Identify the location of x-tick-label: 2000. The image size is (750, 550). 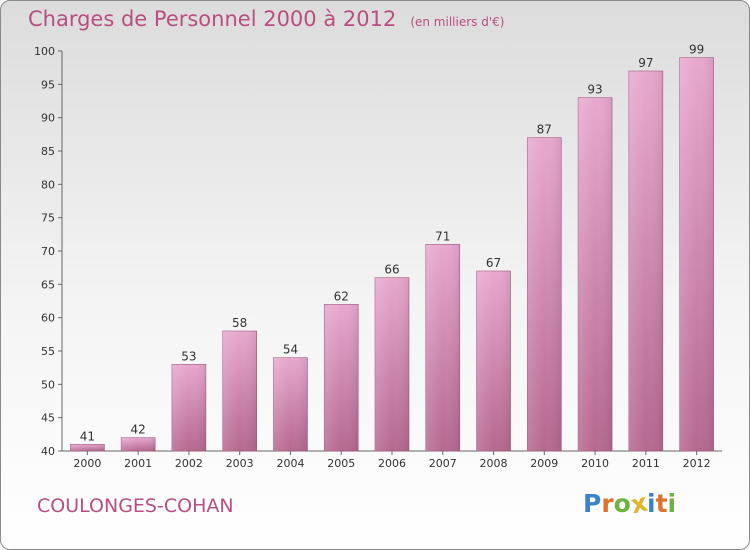
(87, 463).